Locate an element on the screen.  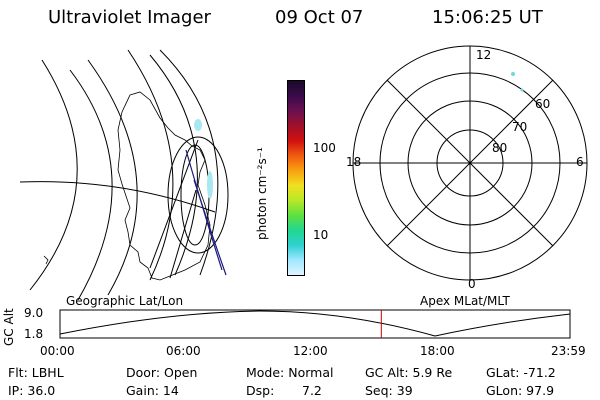
polar-lat-80: 80 is located at coordinates (500, 148).